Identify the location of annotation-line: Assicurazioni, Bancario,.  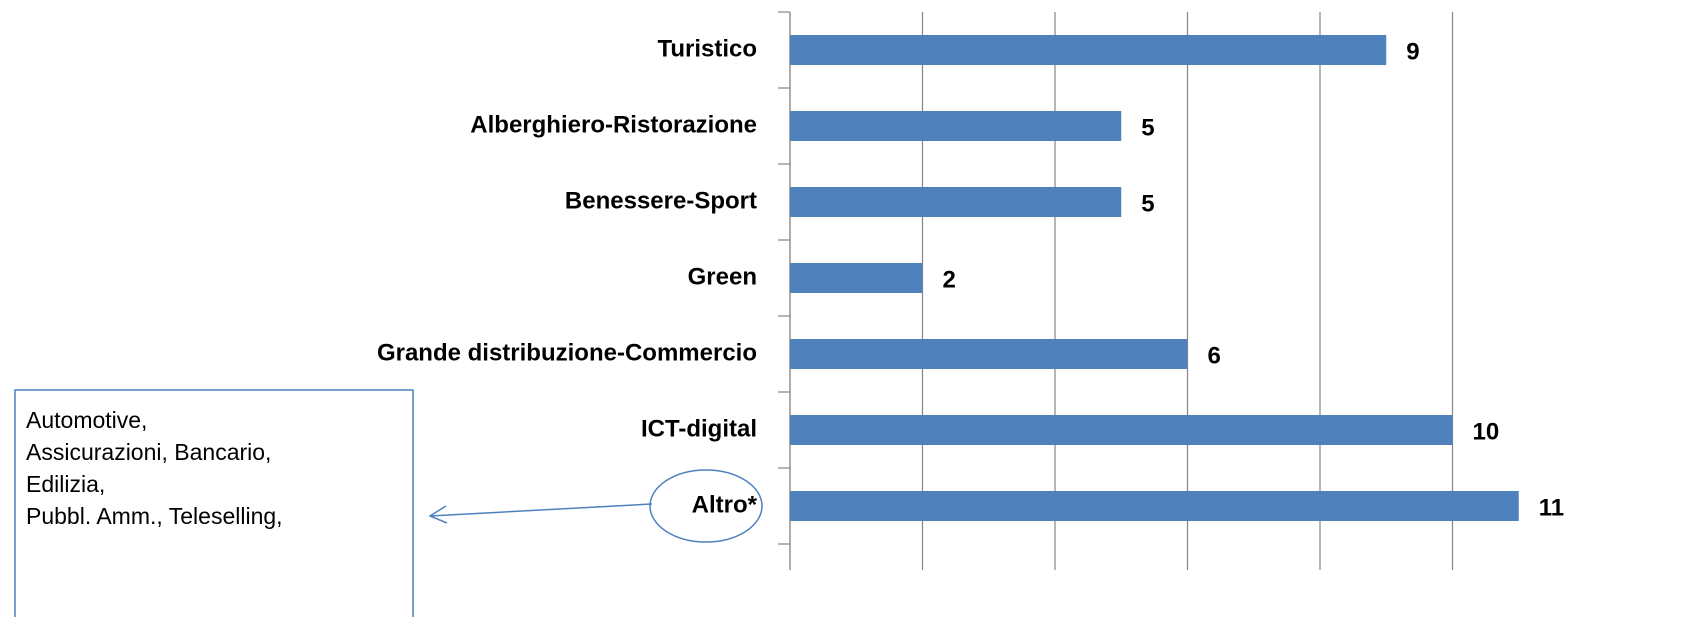
(148, 452).